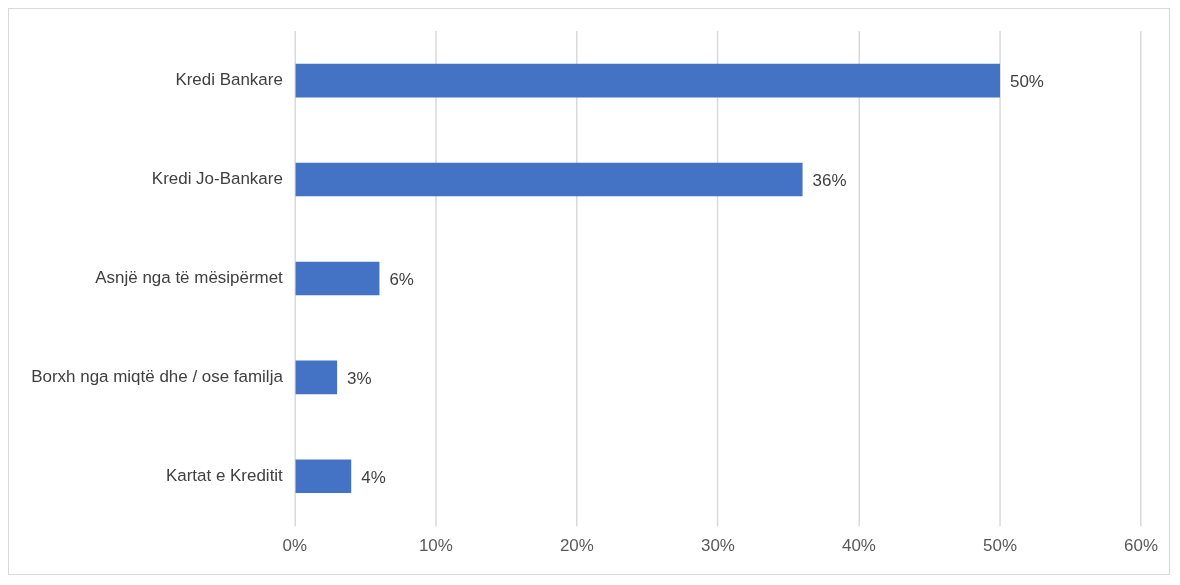 Image resolution: width=1180 pixels, height=585 pixels. Describe the element at coordinates (1000, 545) in the screenshot. I see `x-tick-label: 50%` at that location.